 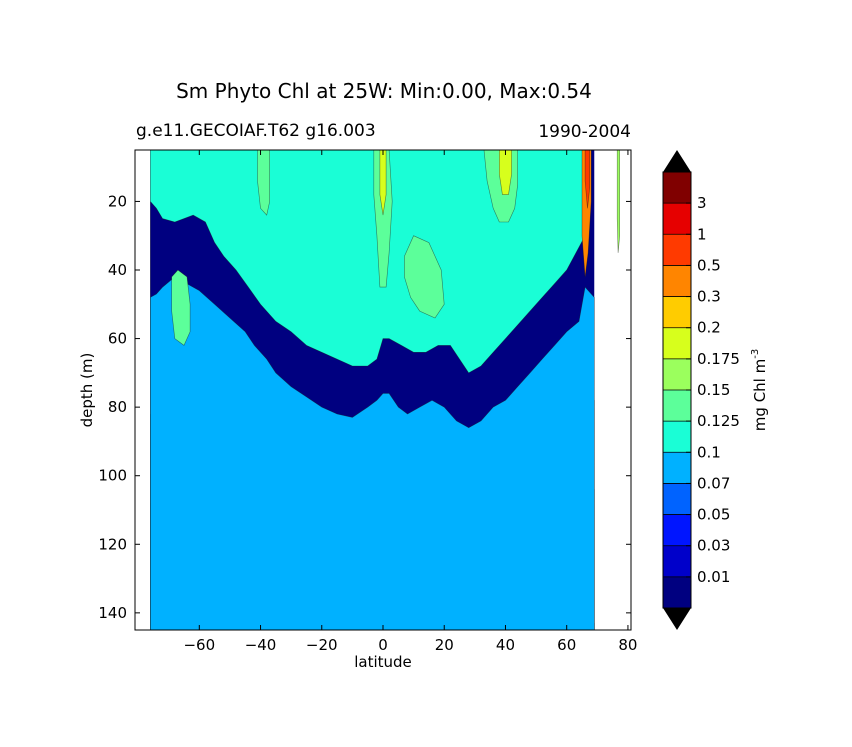 I want to click on x-tick-label: −40, so click(x=261, y=645).